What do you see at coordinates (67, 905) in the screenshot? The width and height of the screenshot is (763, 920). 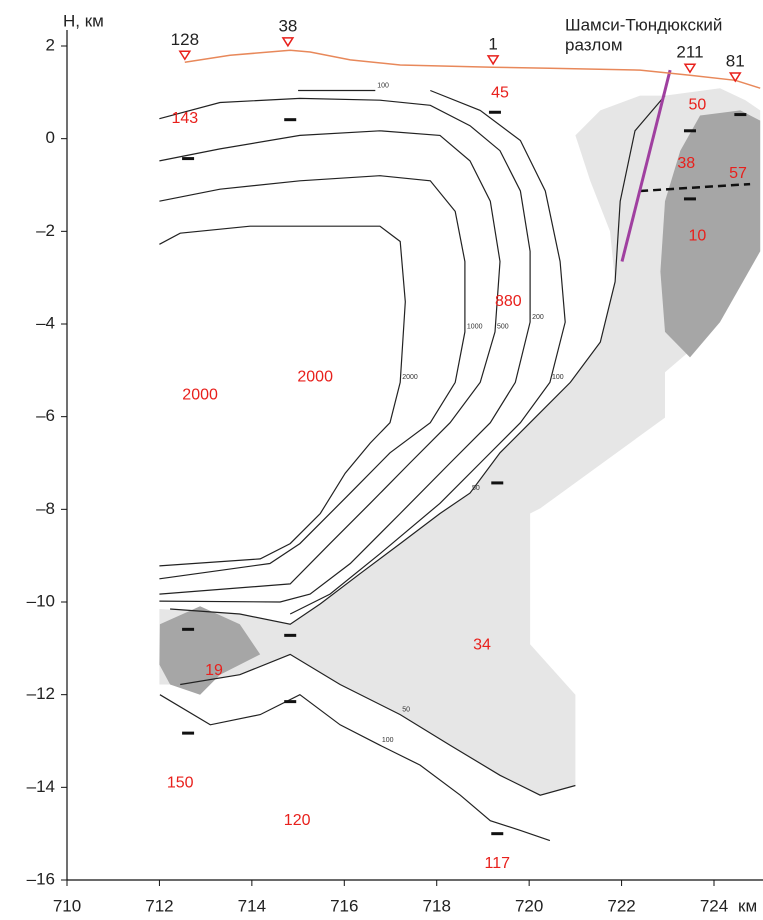 I see `x-tick-label: 710` at bounding box center [67, 905].